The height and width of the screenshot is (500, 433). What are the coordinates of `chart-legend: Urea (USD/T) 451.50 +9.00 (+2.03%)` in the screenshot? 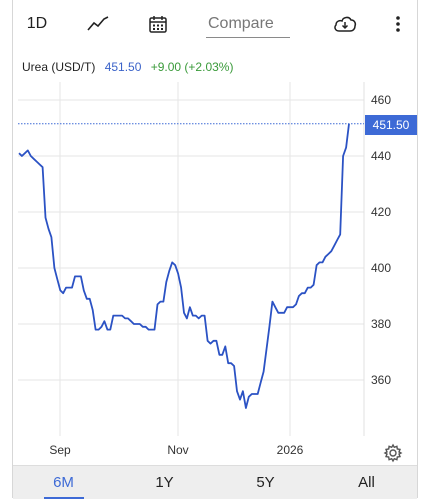 It's located at (130, 67).